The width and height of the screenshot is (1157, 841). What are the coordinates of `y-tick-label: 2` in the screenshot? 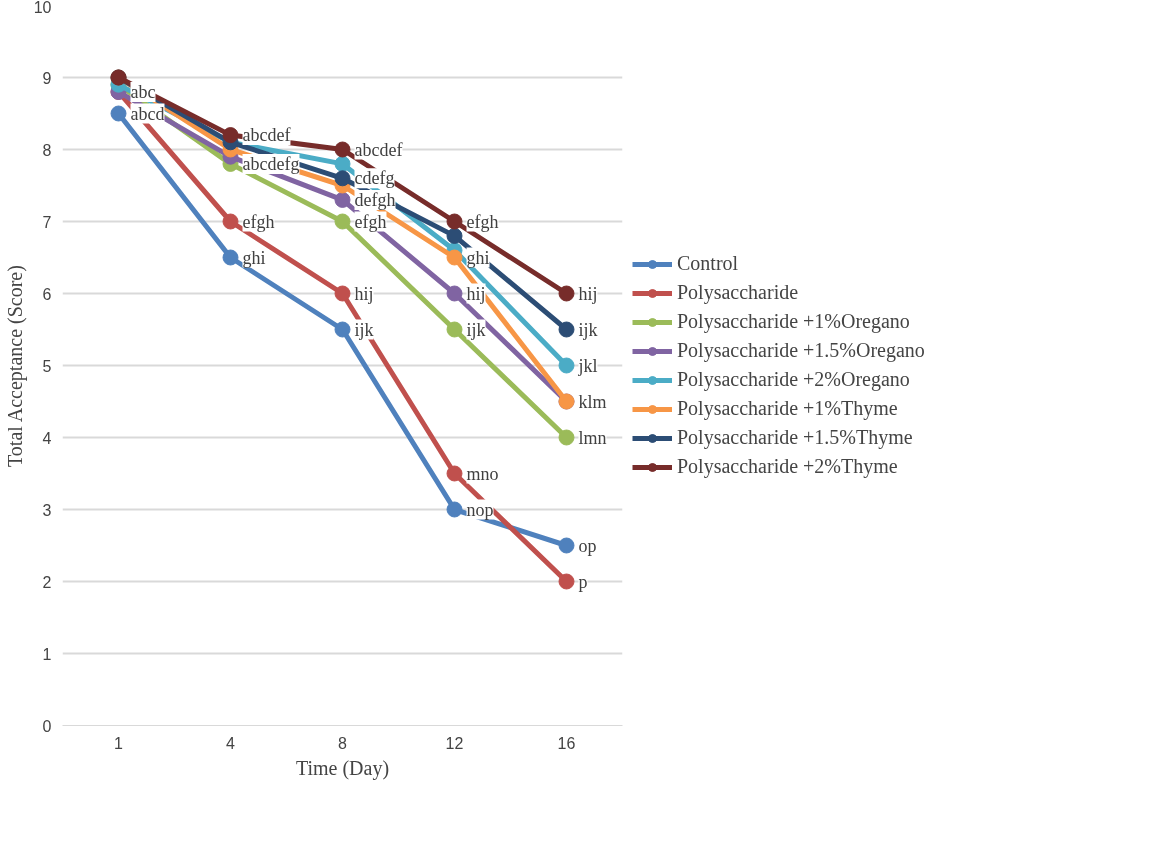 It's located at (47, 582).